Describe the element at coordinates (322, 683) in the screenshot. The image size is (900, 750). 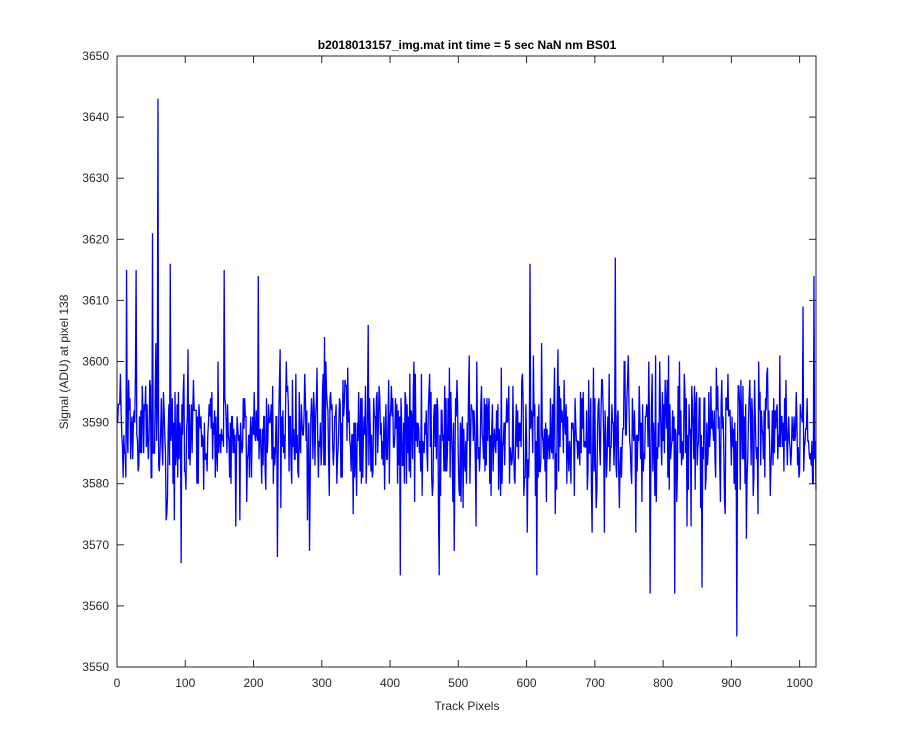
I see `x-tick-label: 300` at that location.